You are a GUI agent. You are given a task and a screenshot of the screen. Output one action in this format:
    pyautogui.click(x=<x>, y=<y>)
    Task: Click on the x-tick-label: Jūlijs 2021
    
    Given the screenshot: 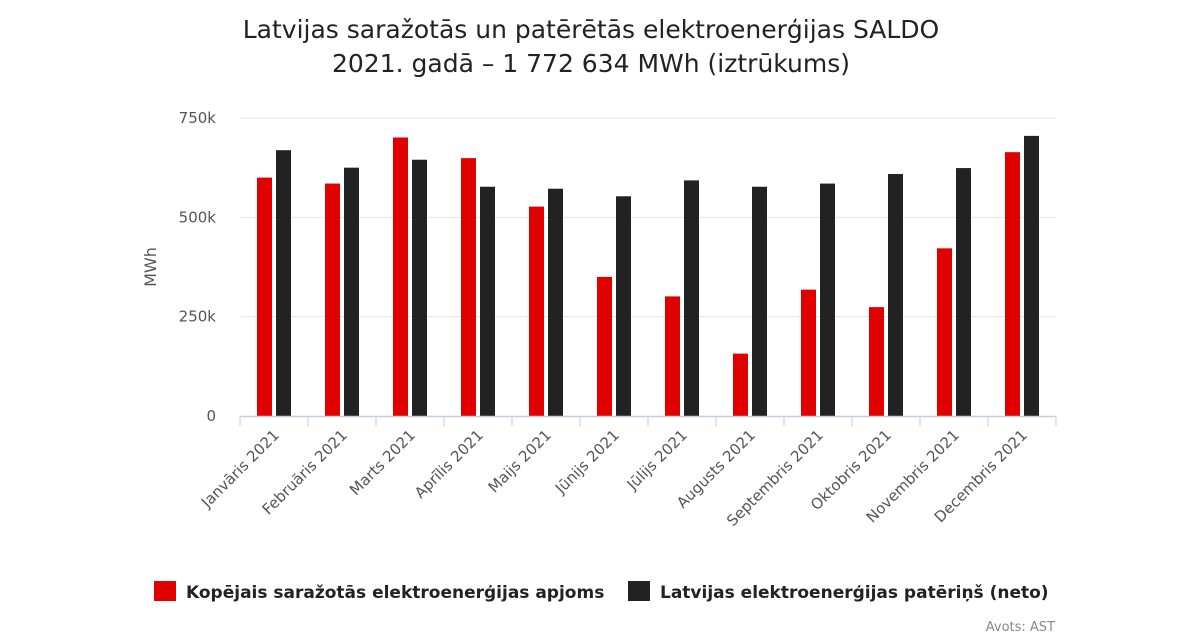 What is the action you would take?
    pyautogui.click(x=657, y=460)
    